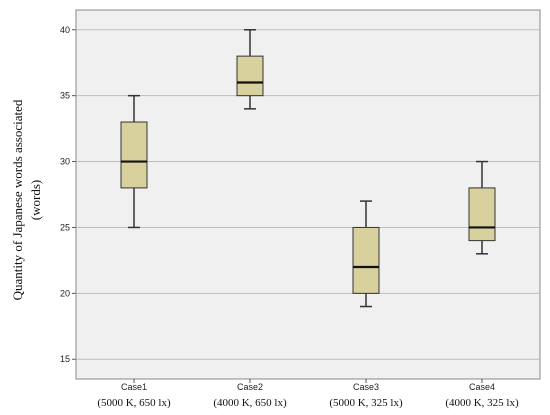  What do you see at coordinates (65, 227) in the screenshot?
I see `y-tick-label-25: 25` at bounding box center [65, 227].